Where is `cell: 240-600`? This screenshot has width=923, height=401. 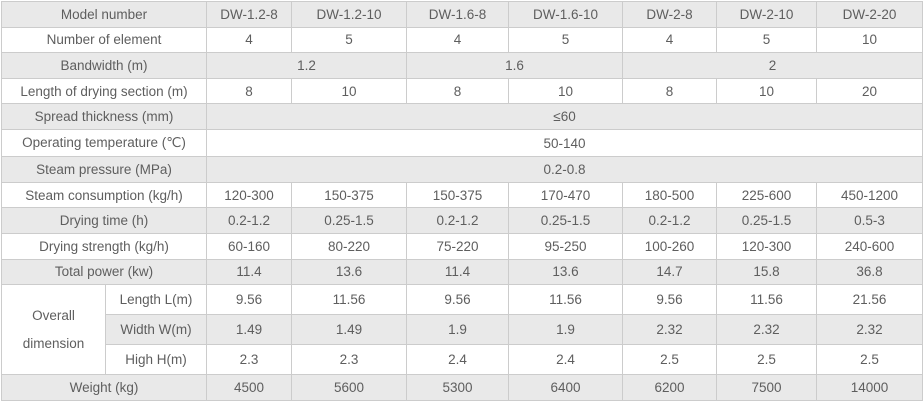
cell: 240-600 is located at coordinates (869, 246).